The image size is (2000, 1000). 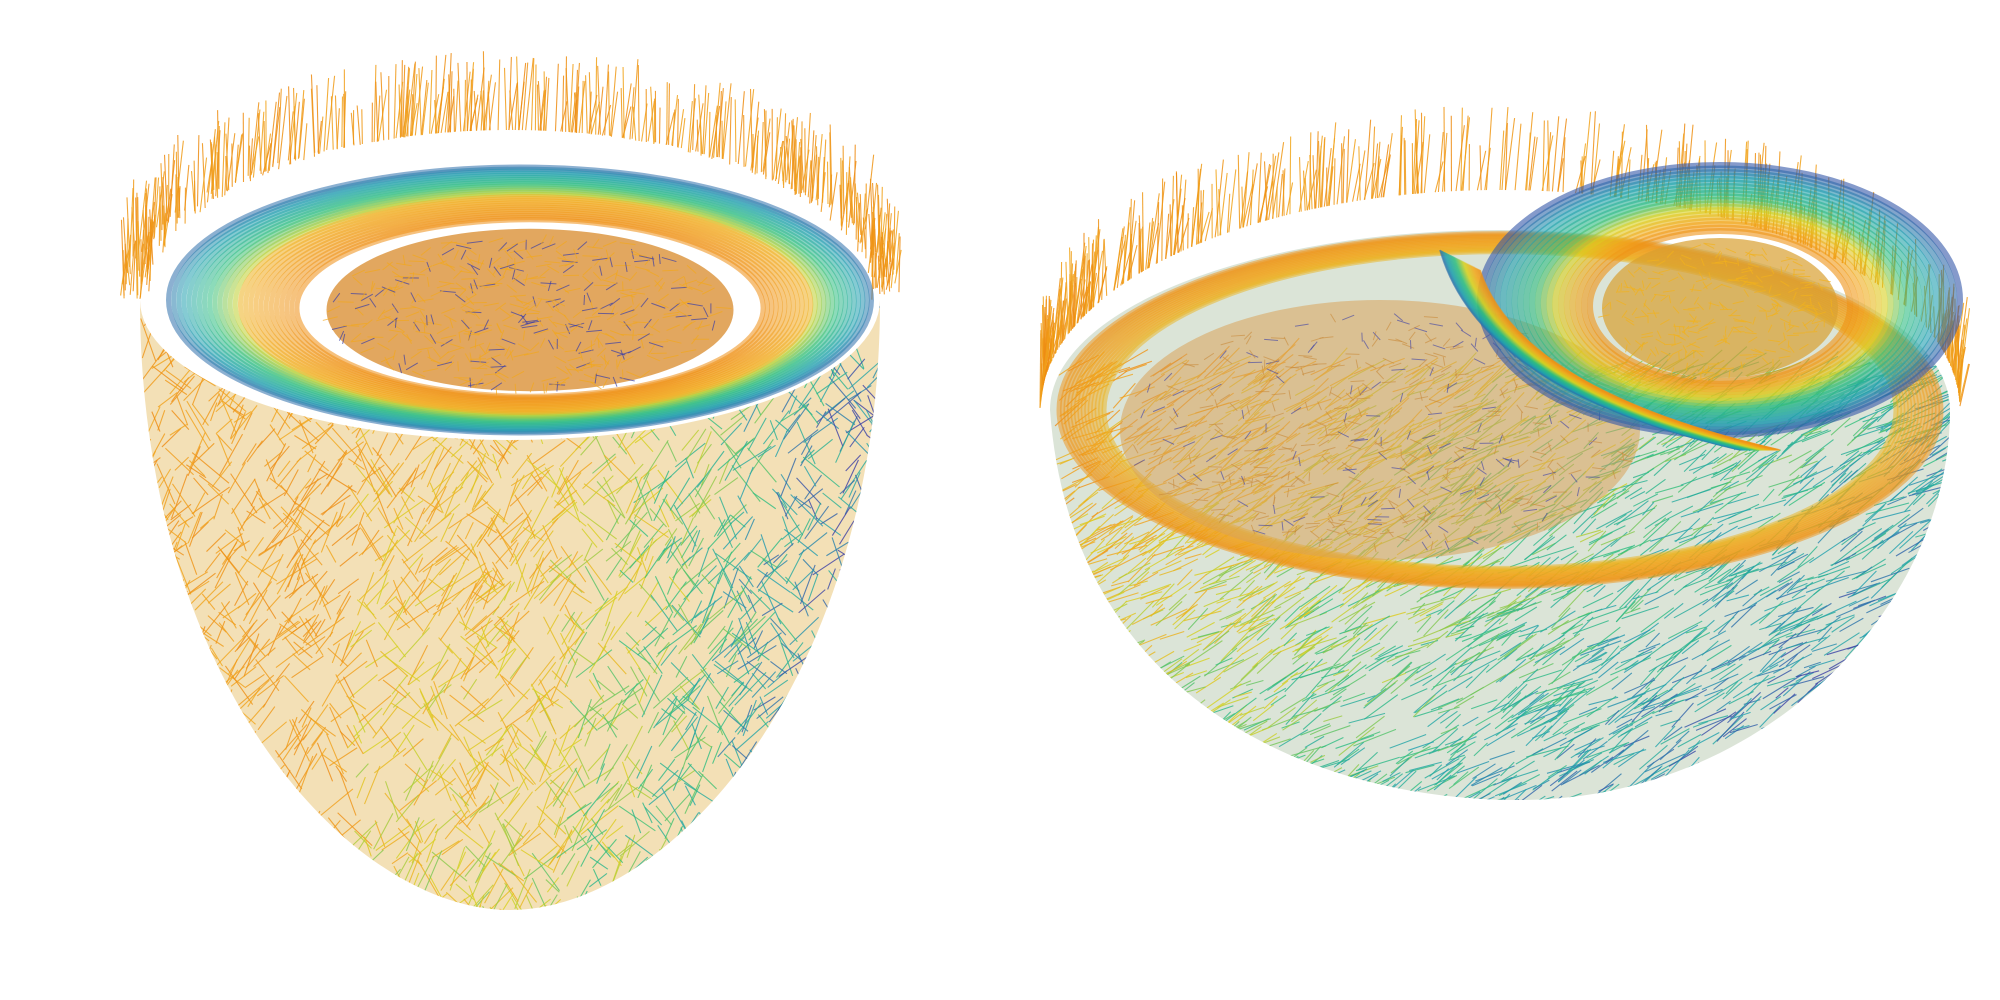 I want to click on left-cavity-fibers, so click(x=527, y=315).